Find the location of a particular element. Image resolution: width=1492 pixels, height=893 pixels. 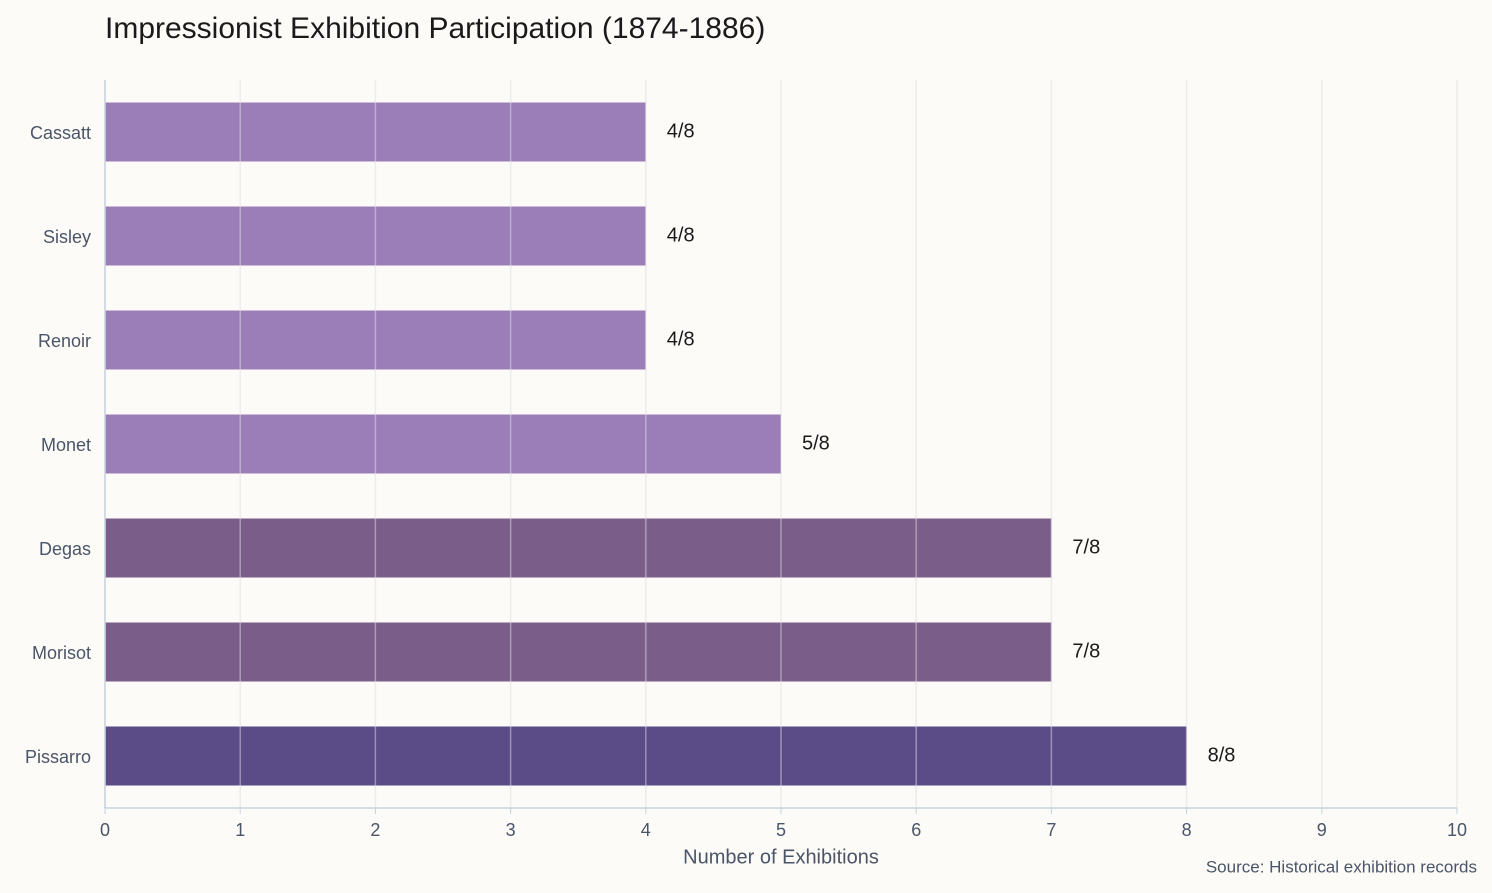

y-tick-label: Morisot is located at coordinates (61, 653).